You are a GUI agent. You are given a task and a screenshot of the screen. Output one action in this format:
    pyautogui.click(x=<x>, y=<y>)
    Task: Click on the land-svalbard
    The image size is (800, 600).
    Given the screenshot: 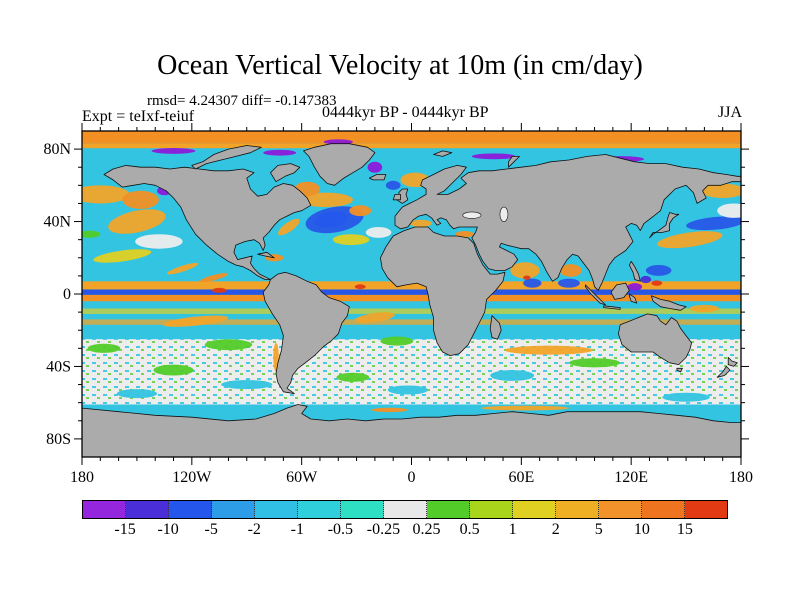 What is the action you would take?
    pyautogui.click(x=443, y=153)
    